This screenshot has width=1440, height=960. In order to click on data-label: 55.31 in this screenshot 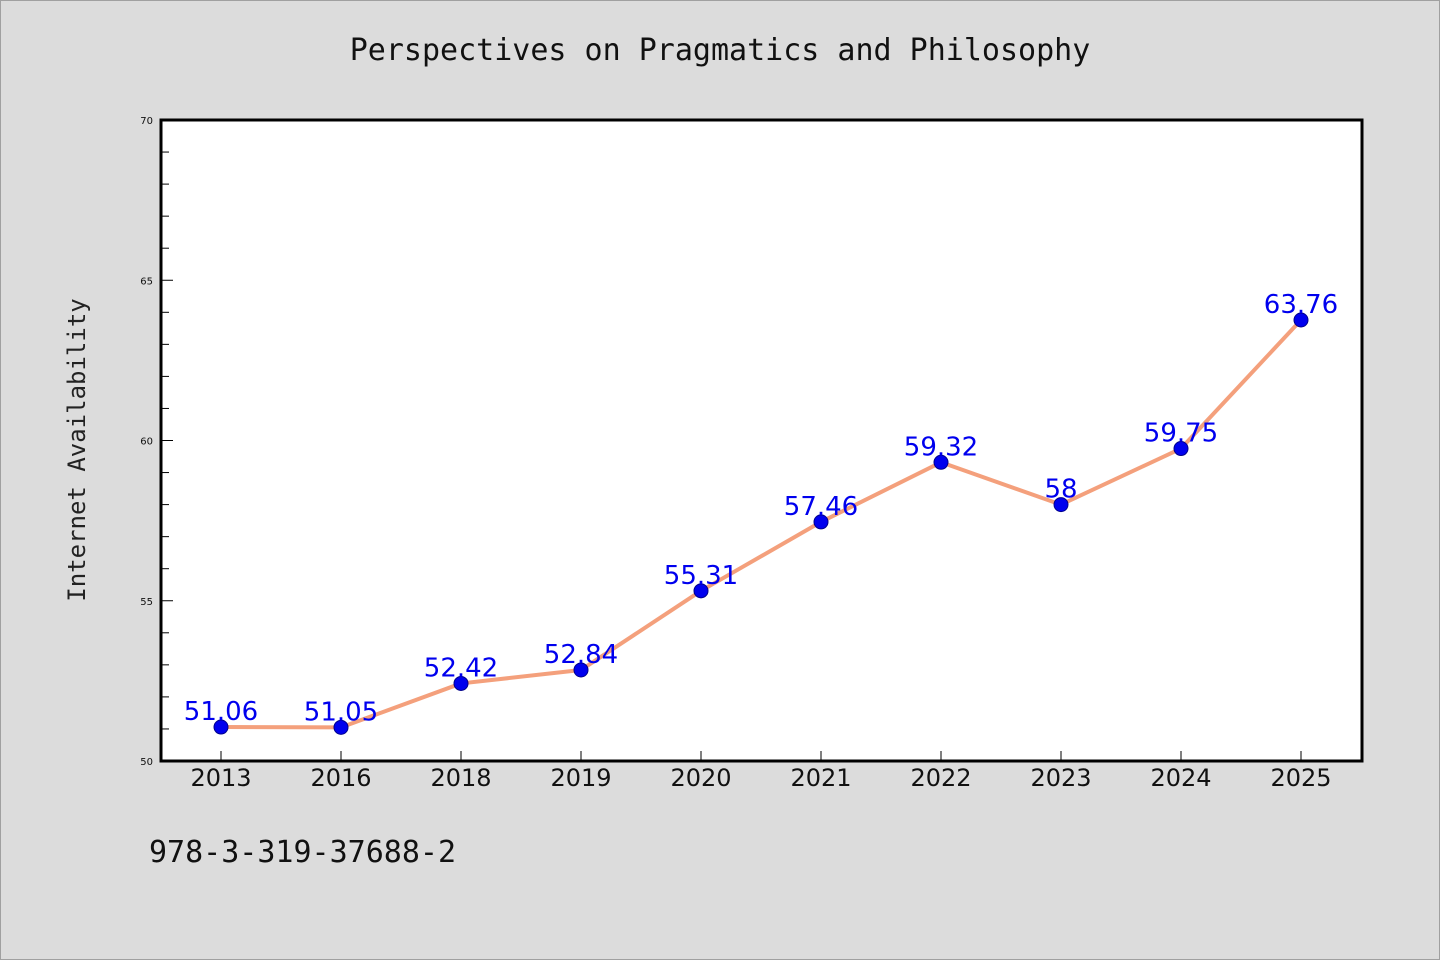, I will do `click(701, 576)`.